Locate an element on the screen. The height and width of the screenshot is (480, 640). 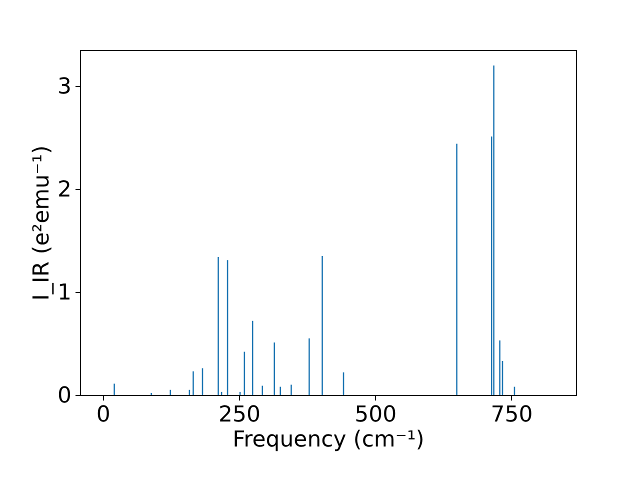
y-tick-label: 3 is located at coordinates (65, 87).